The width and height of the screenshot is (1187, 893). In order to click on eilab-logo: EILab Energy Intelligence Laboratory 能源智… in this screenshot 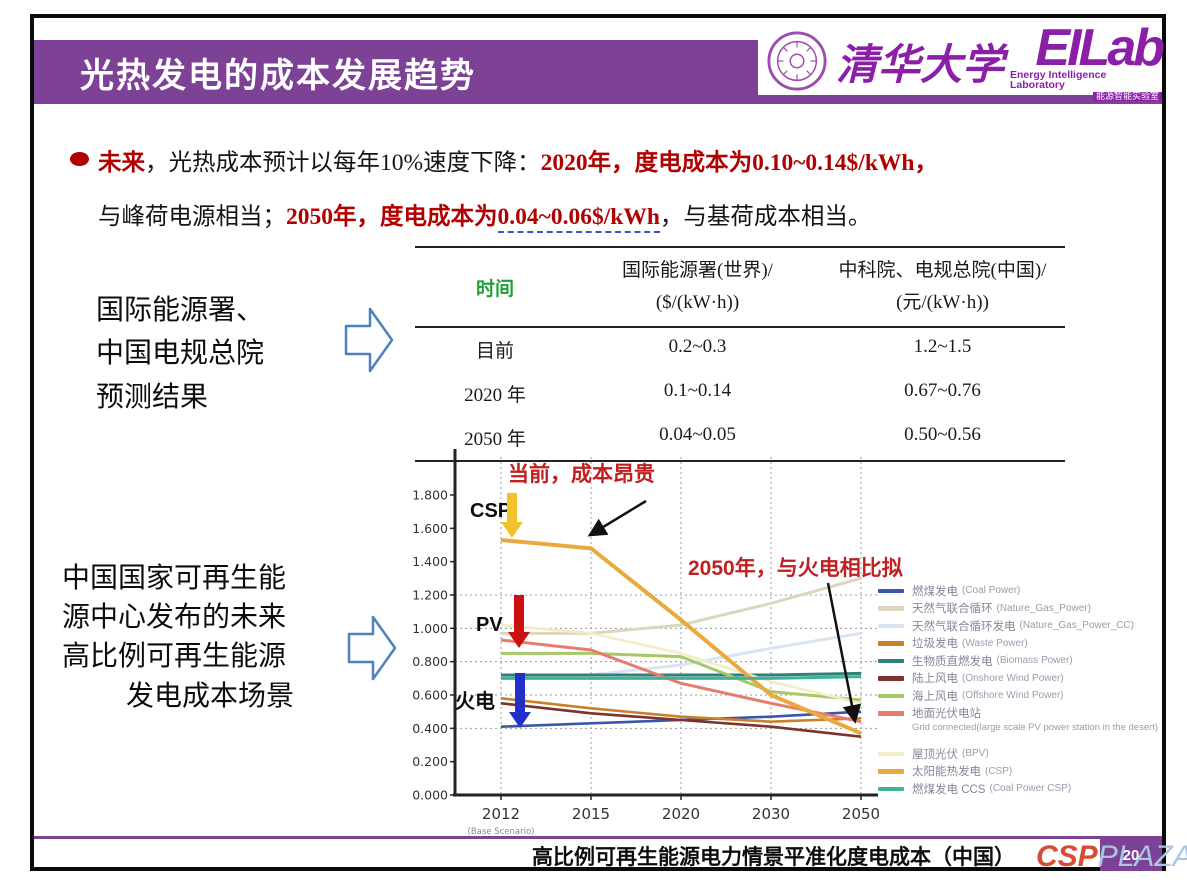, I will do `click(1087, 59)`.